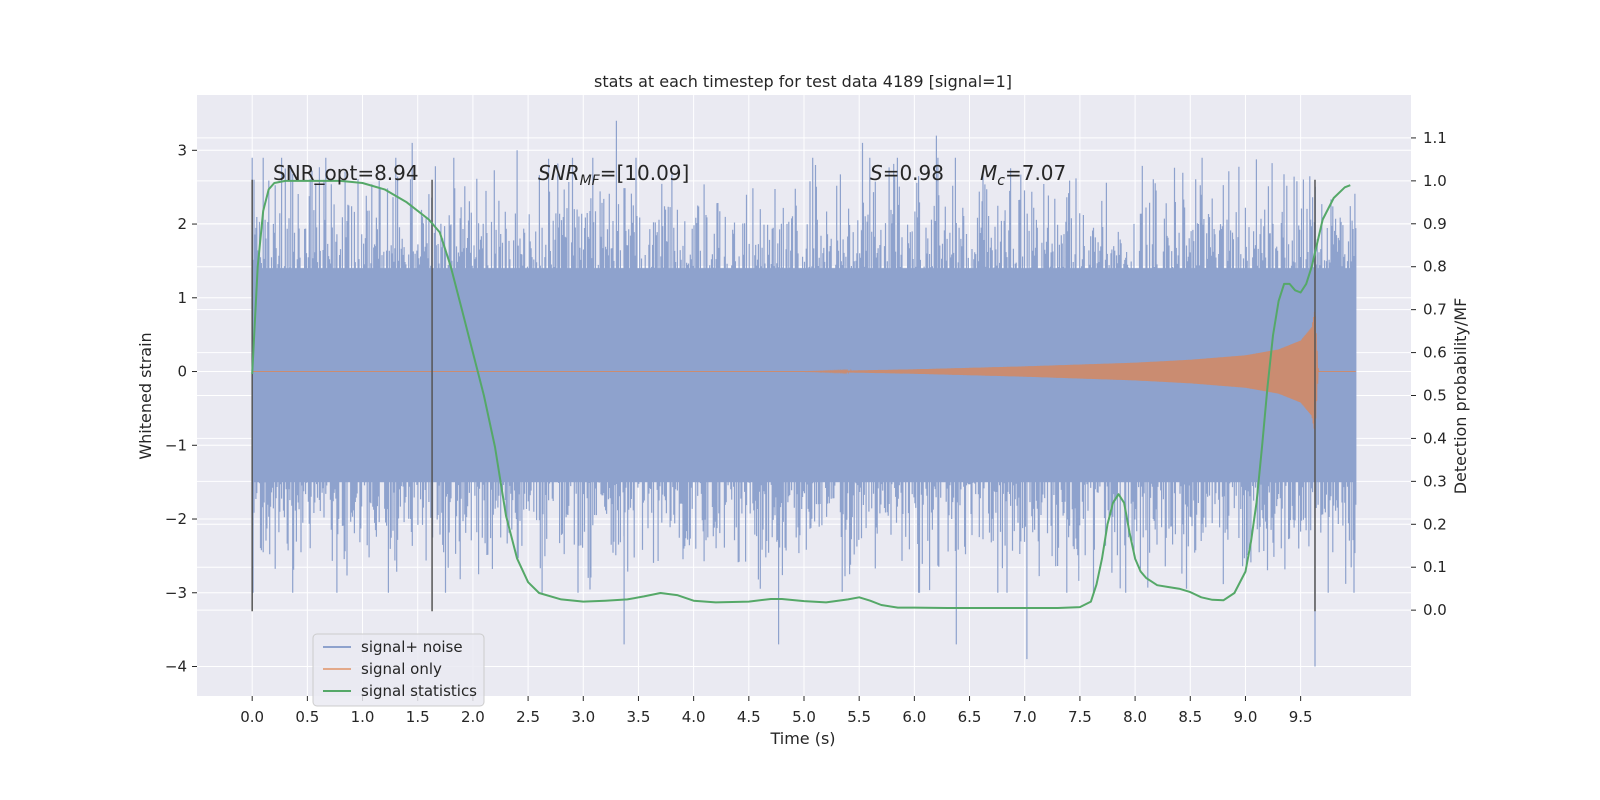 The height and width of the screenshot is (800, 1600). I want to click on x-tick-label: 4.5, so click(749, 717).